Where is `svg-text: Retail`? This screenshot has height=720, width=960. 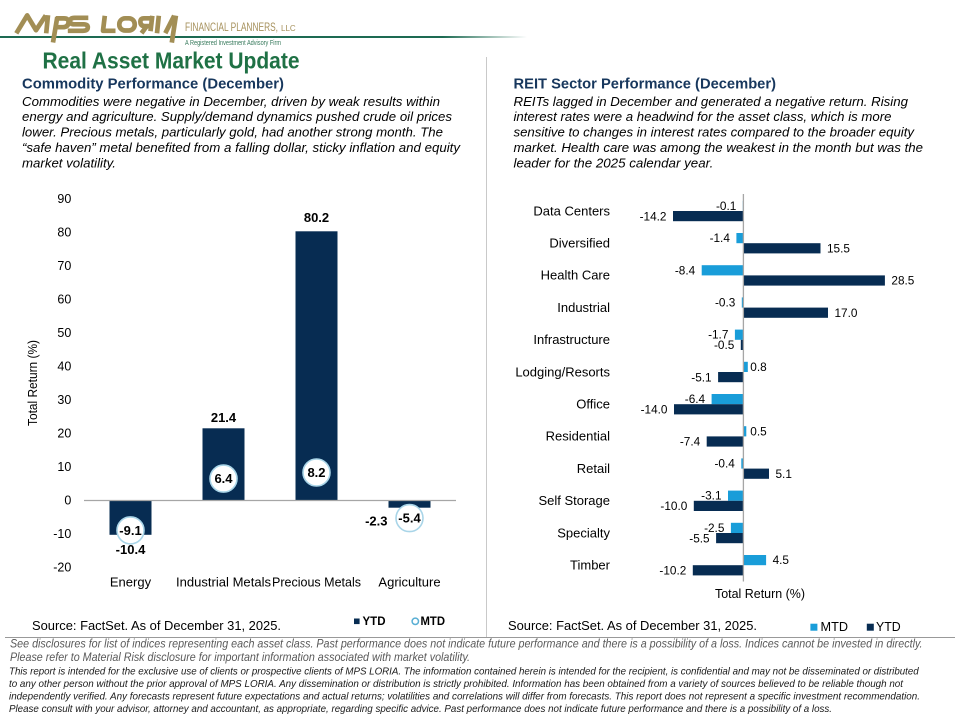 svg-text: Retail is located at coordinates (593, 468).